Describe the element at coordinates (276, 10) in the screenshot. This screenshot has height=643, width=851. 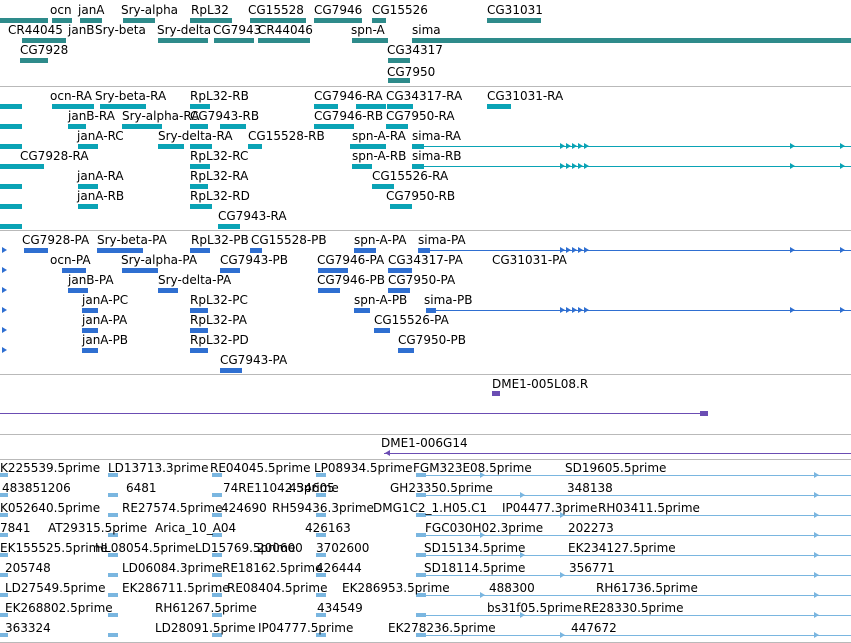
I see `feature-label: CG15528` at that location.